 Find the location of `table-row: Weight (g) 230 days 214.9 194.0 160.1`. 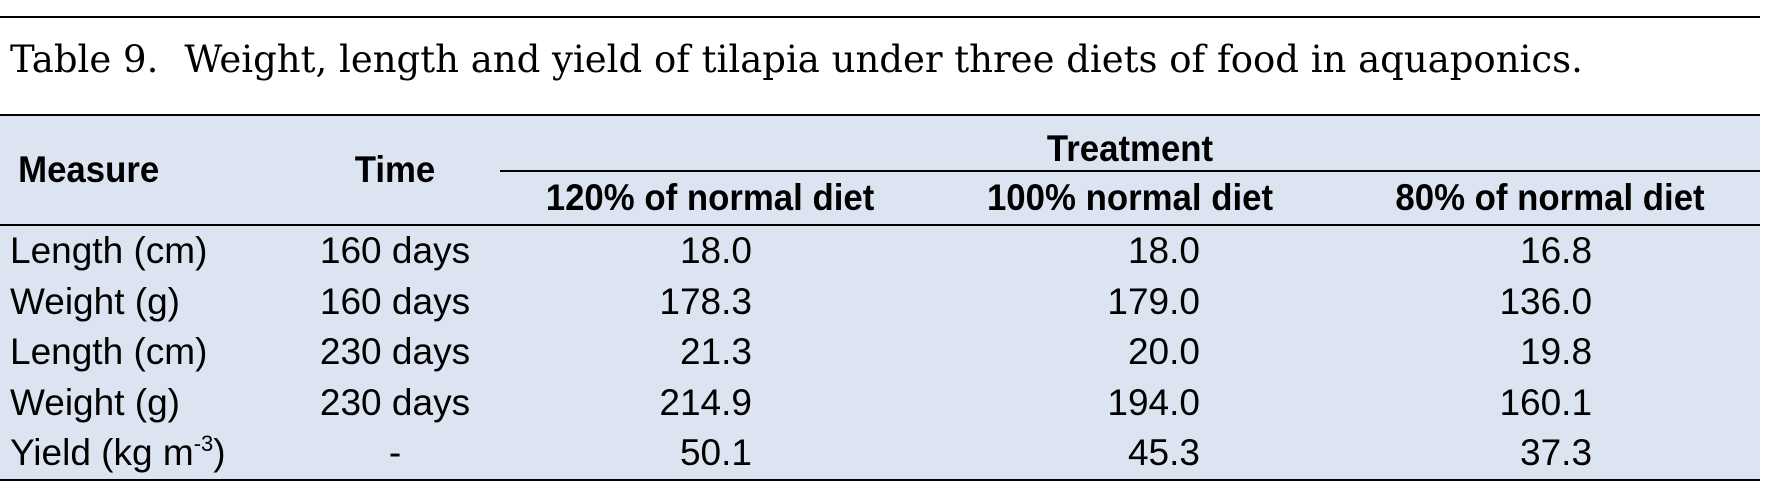

table-row: Weight (g) 230 days 214.9 194.0 160.1 is located at coordinates (880, 403).